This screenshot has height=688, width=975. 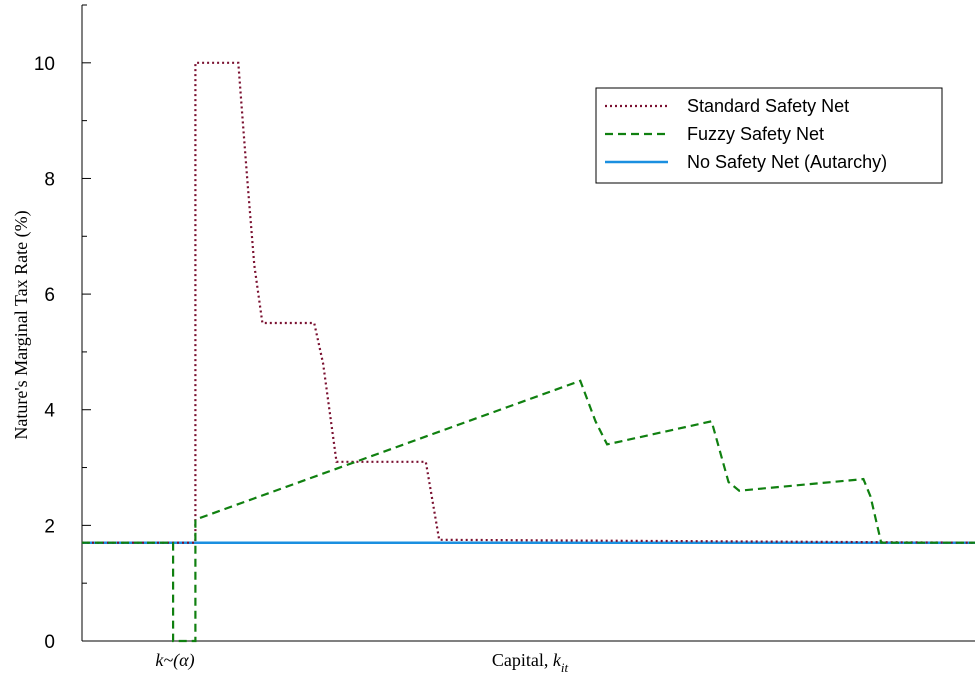 What do you see at coordinates (49, 295) in the screenshot?
I see `y-tick-label: 6` at bounding box center [49, 295].